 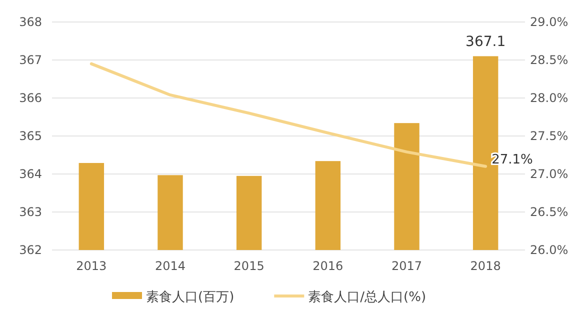 I want to click on y-tick-label: 366, so click(x=30, y=98).